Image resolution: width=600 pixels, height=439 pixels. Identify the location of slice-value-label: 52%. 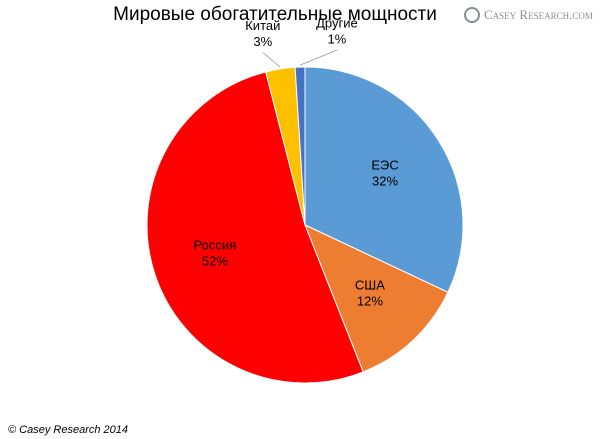
(215, 261).